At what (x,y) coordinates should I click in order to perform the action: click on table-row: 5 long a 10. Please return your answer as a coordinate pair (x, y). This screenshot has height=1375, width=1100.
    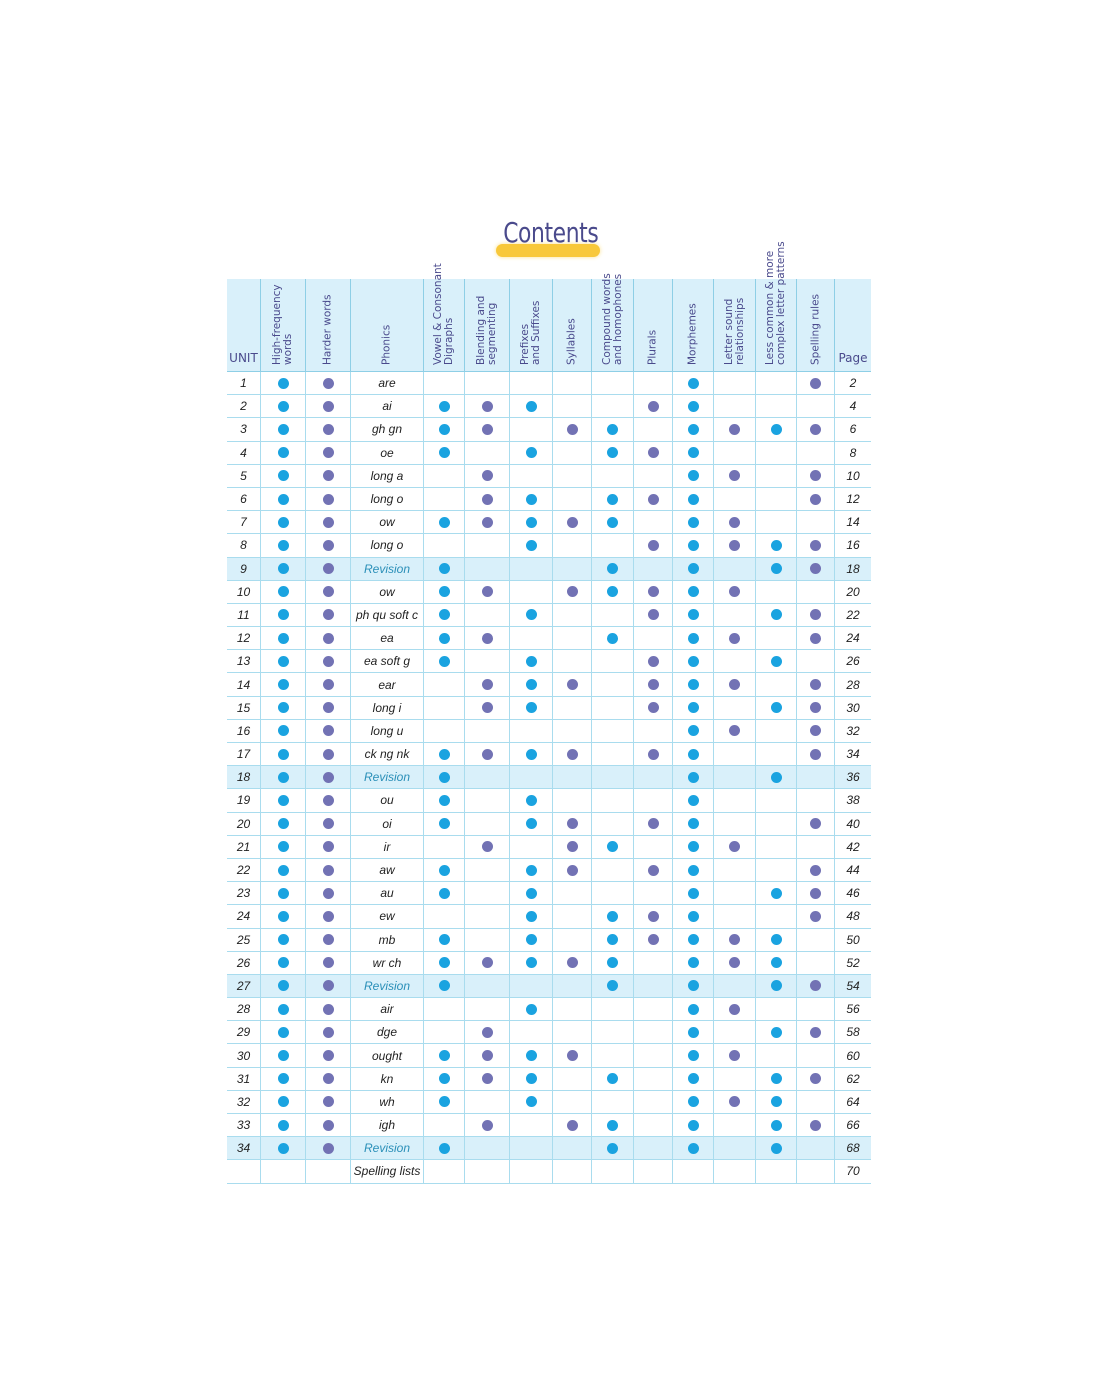
    Looking at the image, I should click on (549, 476).